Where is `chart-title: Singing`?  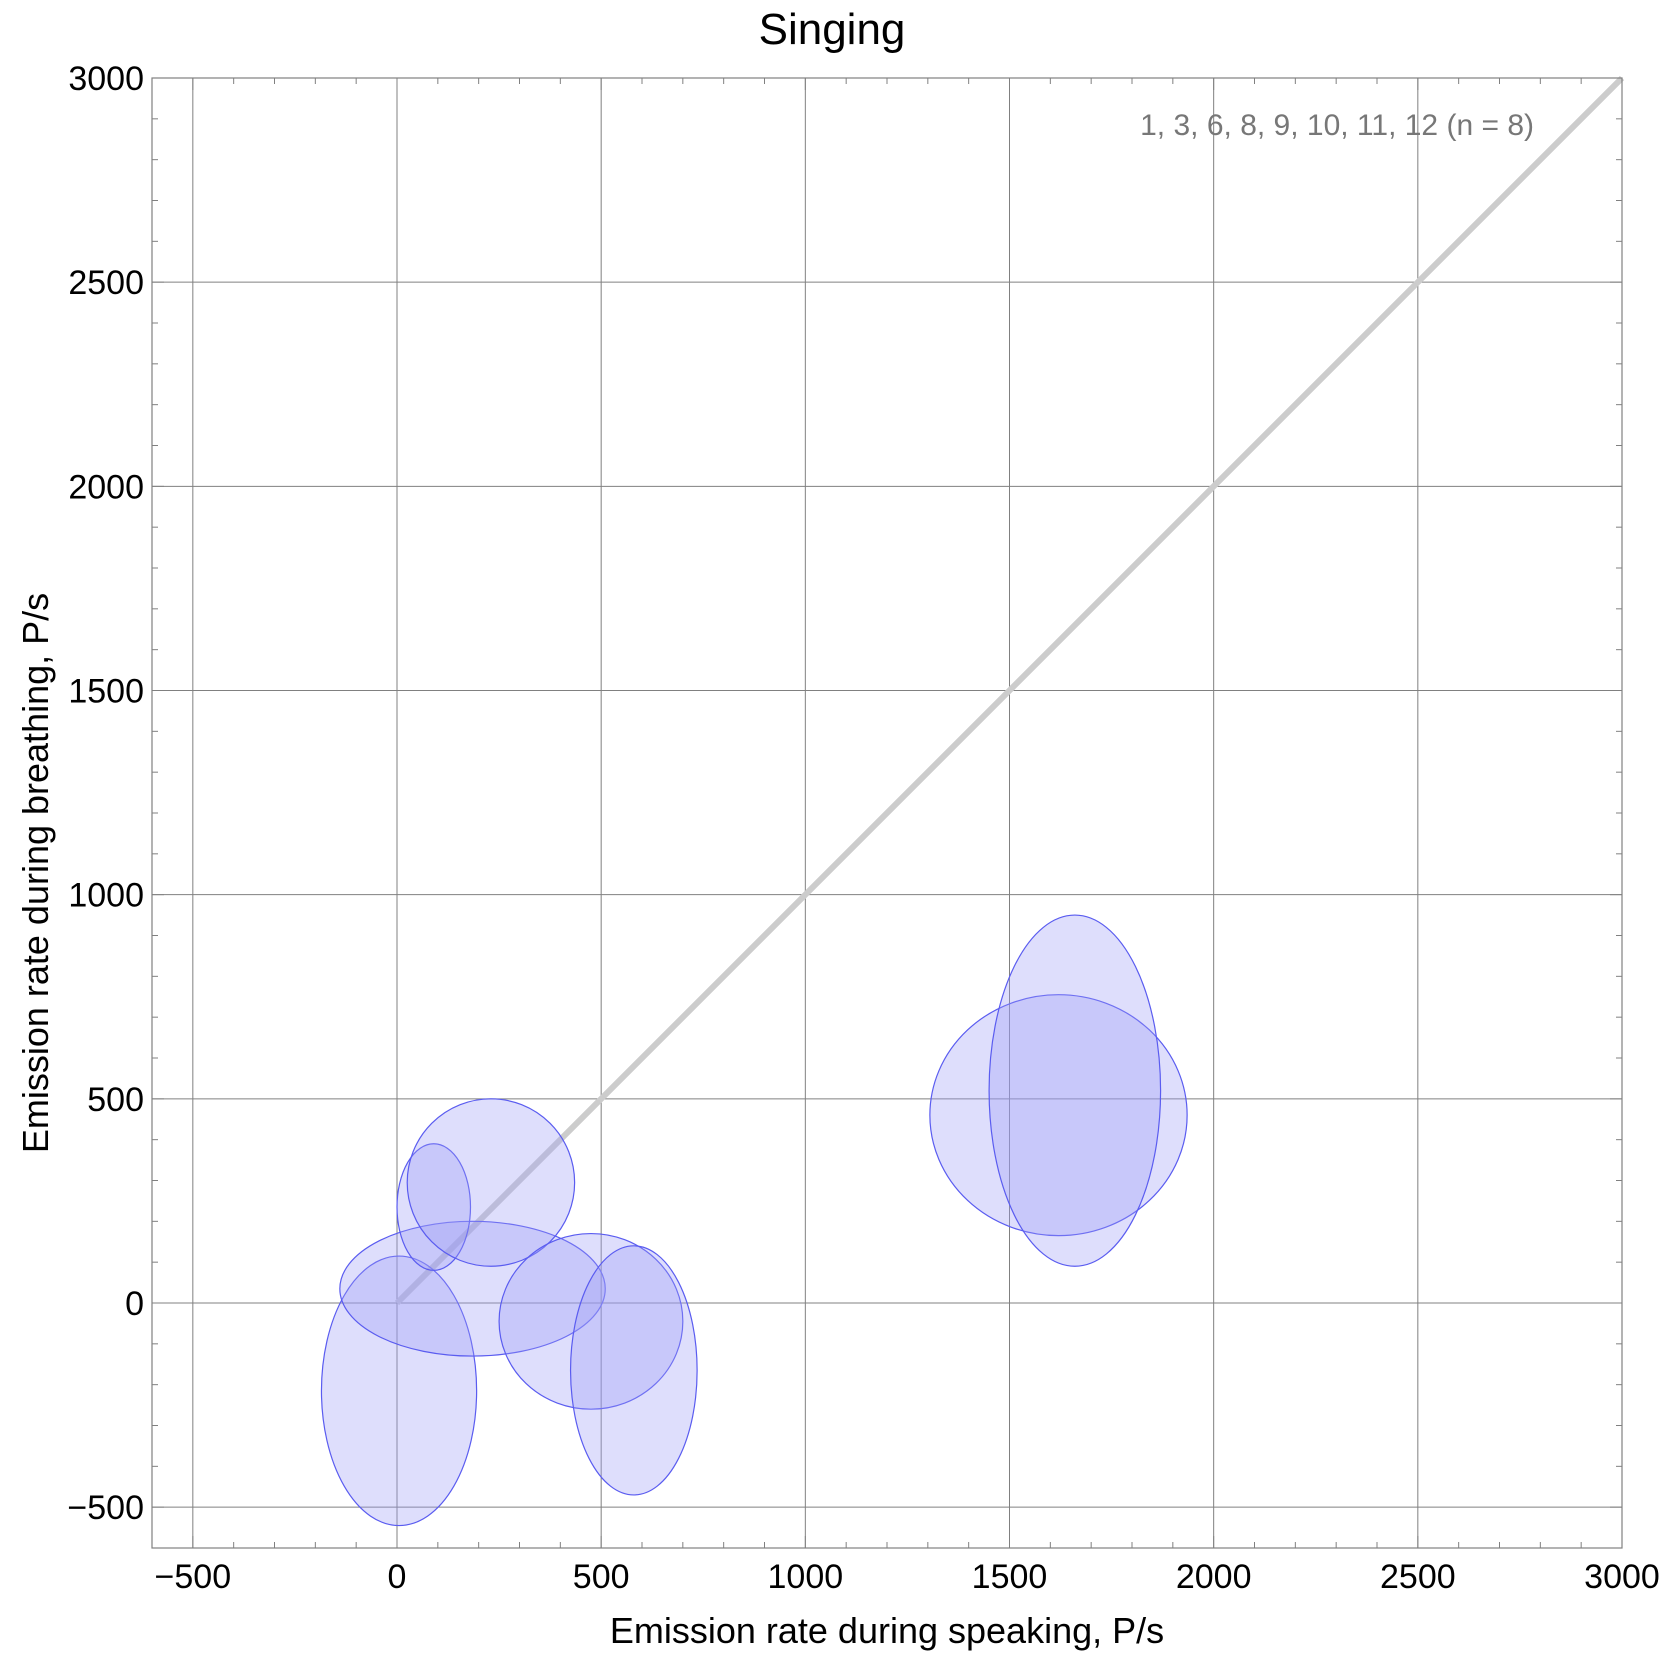 chart-title: Singing is located at coordinates (832, 29).